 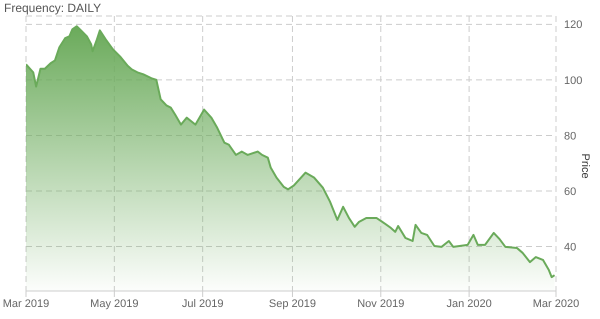 What do you see at coordinates (585, 166) in the screenshot?
I see `y-axis-title: Price` at bounding box center [585, 166].